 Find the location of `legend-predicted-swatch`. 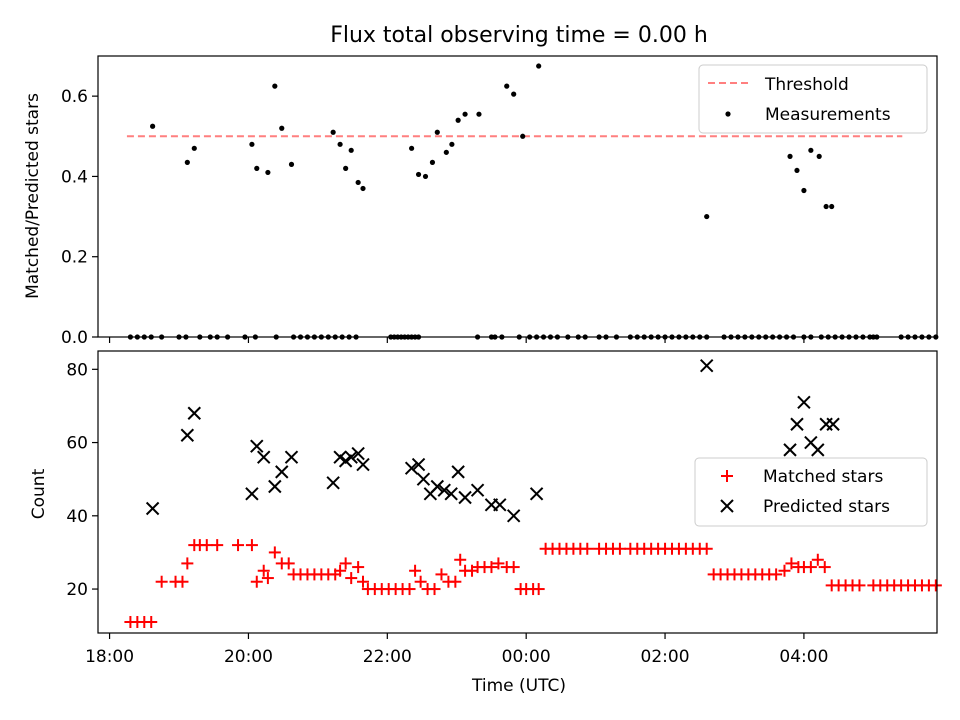

legend-predicted-swatch is located at coordinates (727, 506).